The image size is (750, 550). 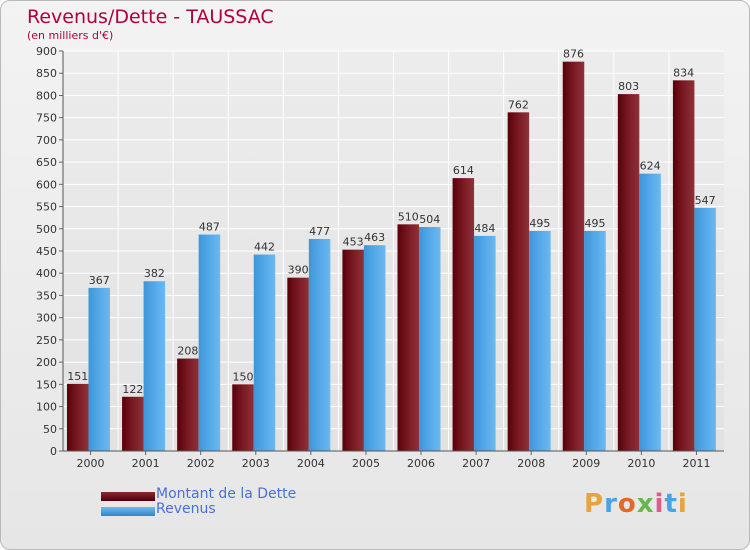 I want to click on x-tick-label: 2000, so click(x=91, y=463).